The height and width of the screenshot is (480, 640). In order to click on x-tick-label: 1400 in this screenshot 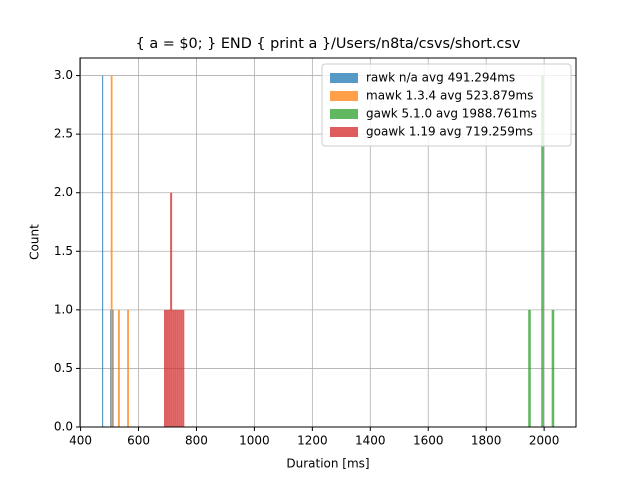, I will do `click(370, 441)`.